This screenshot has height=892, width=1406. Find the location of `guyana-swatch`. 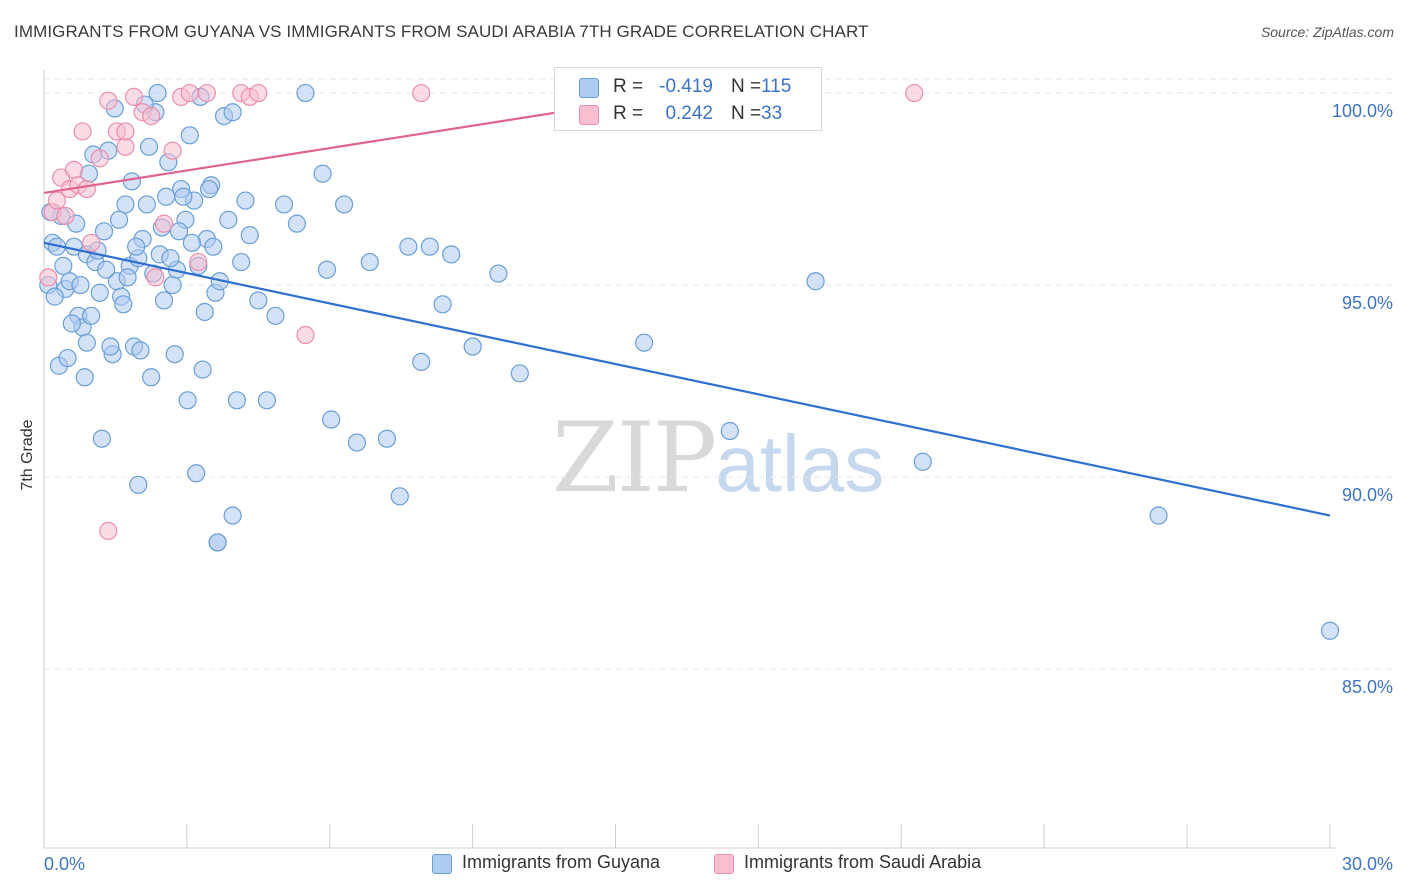

guyana-swatch is located at coordinates (589, 88).